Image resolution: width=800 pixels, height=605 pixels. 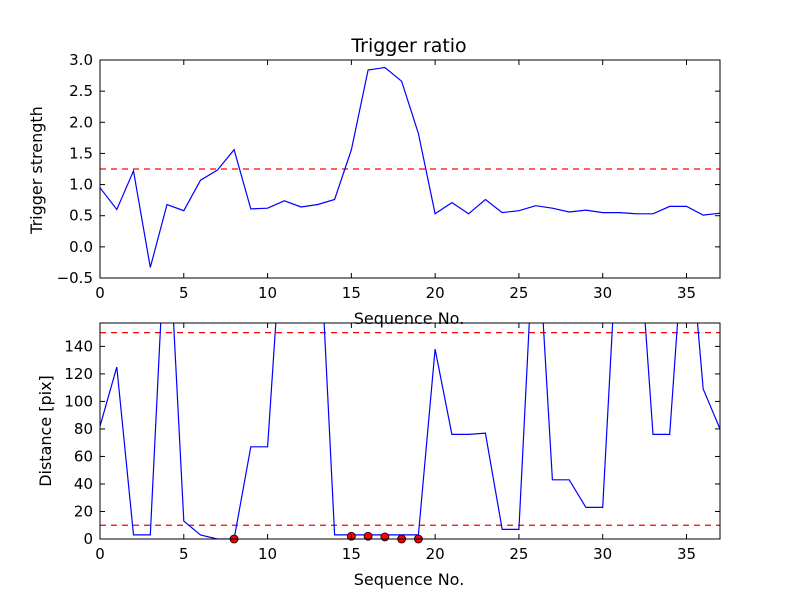 I want to click on bottom-x-tick-label-4: 20, so click(x=435, y=554).